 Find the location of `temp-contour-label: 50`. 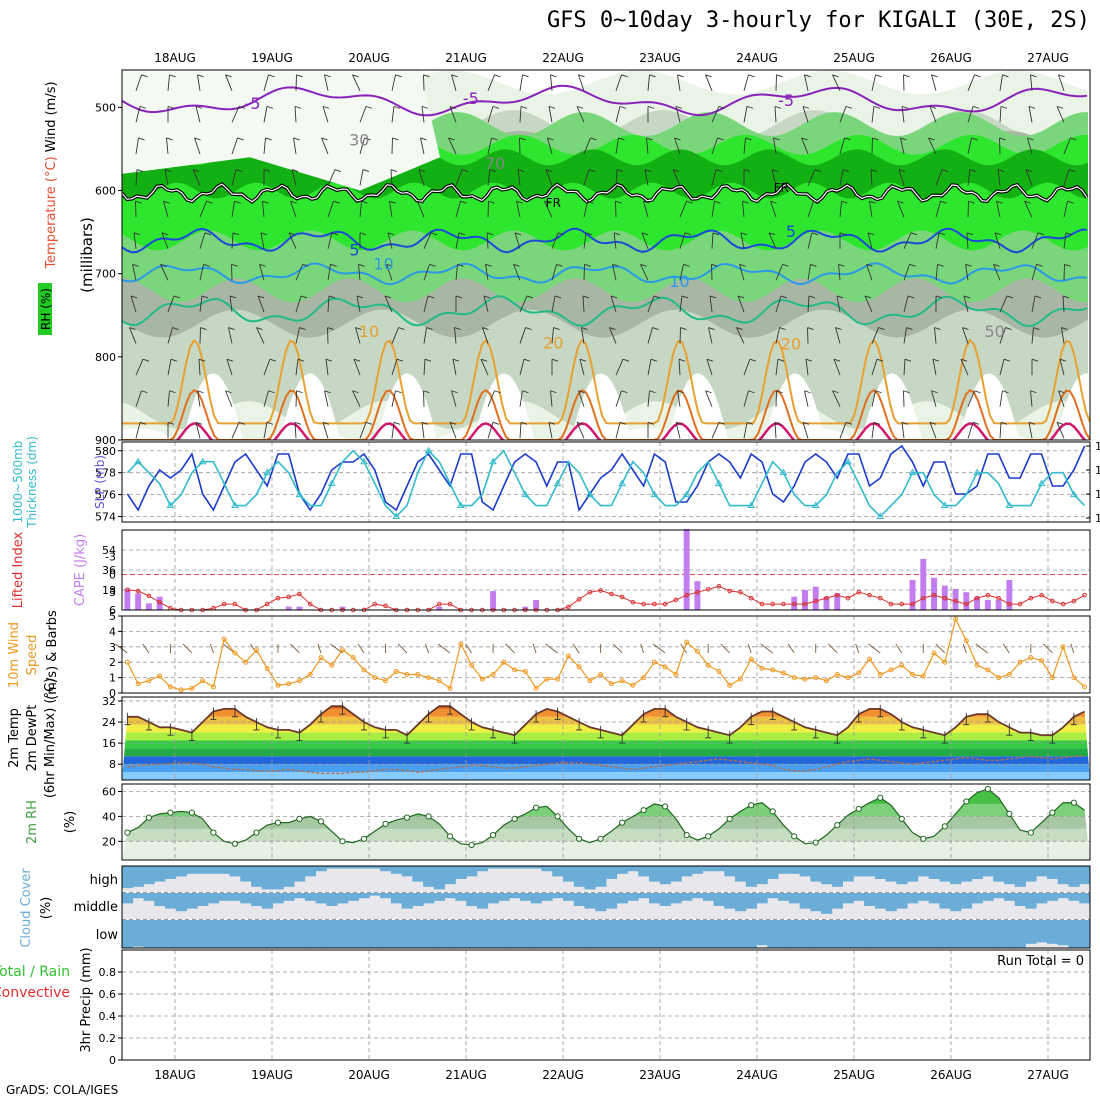

temp-contour-label: 50 is located at coordinates (994, 331).